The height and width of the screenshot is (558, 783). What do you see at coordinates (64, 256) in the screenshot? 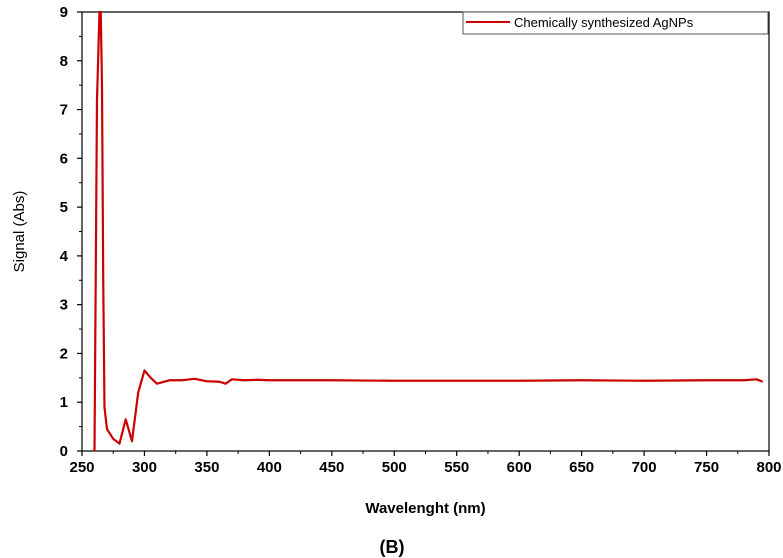
I see `y-tick-label: 4` at bounding box center [64, 256].